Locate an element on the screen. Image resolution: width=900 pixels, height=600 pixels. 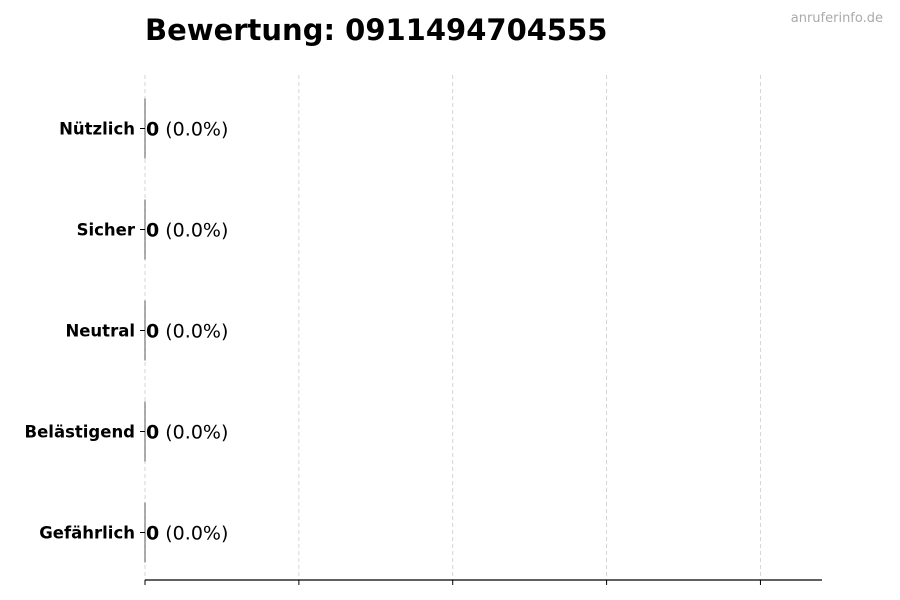
y-tick-label: Belästigend is located at coordinates (80, 432).